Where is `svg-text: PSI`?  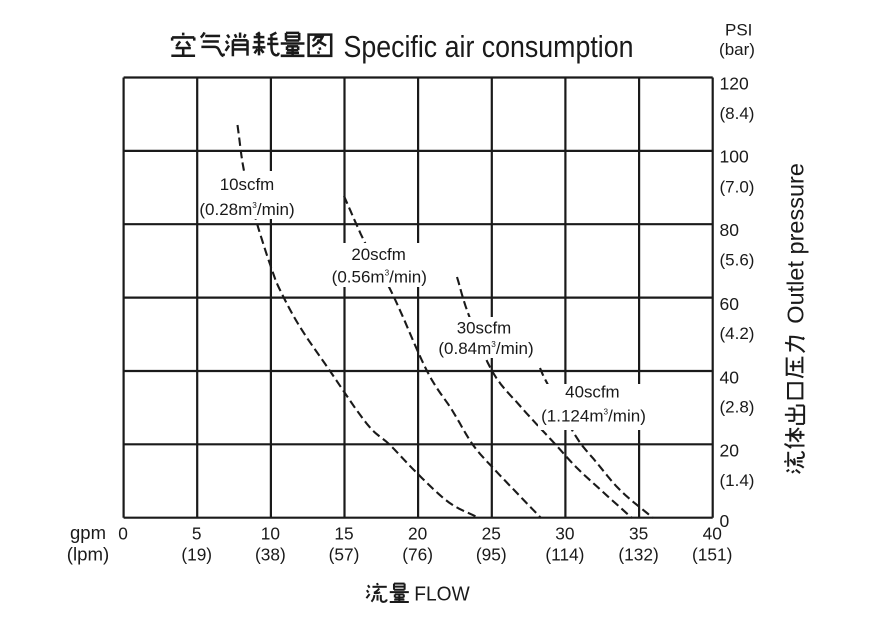 svg-text: PSI is located at coordinates (738, 29).